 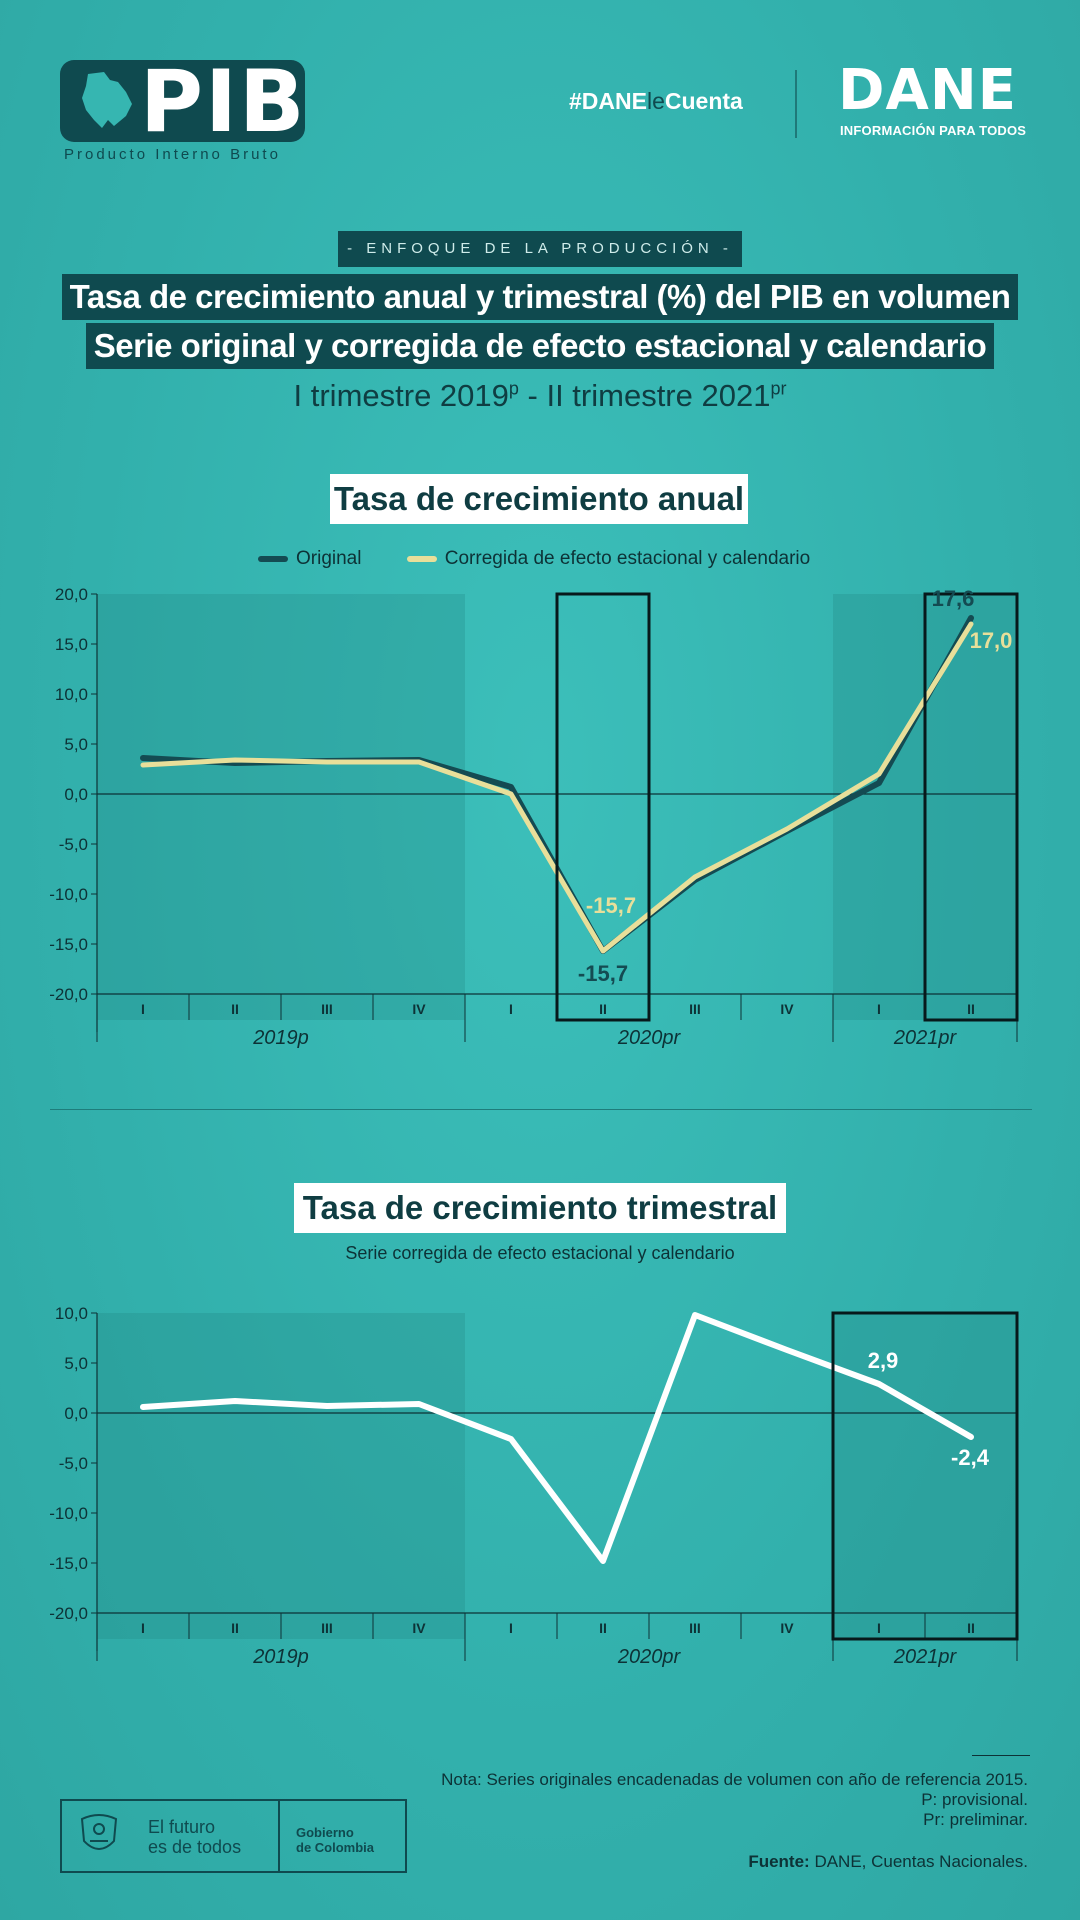 I want to click on hashtag-suffix: Cuenta, so click(x=703, y=101).